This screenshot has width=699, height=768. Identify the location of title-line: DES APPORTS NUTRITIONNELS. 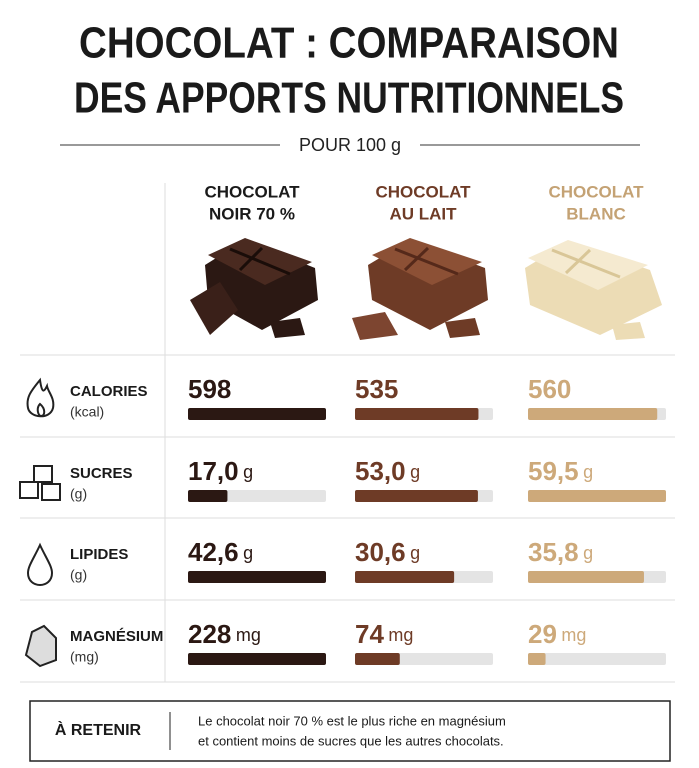
(349, 98).